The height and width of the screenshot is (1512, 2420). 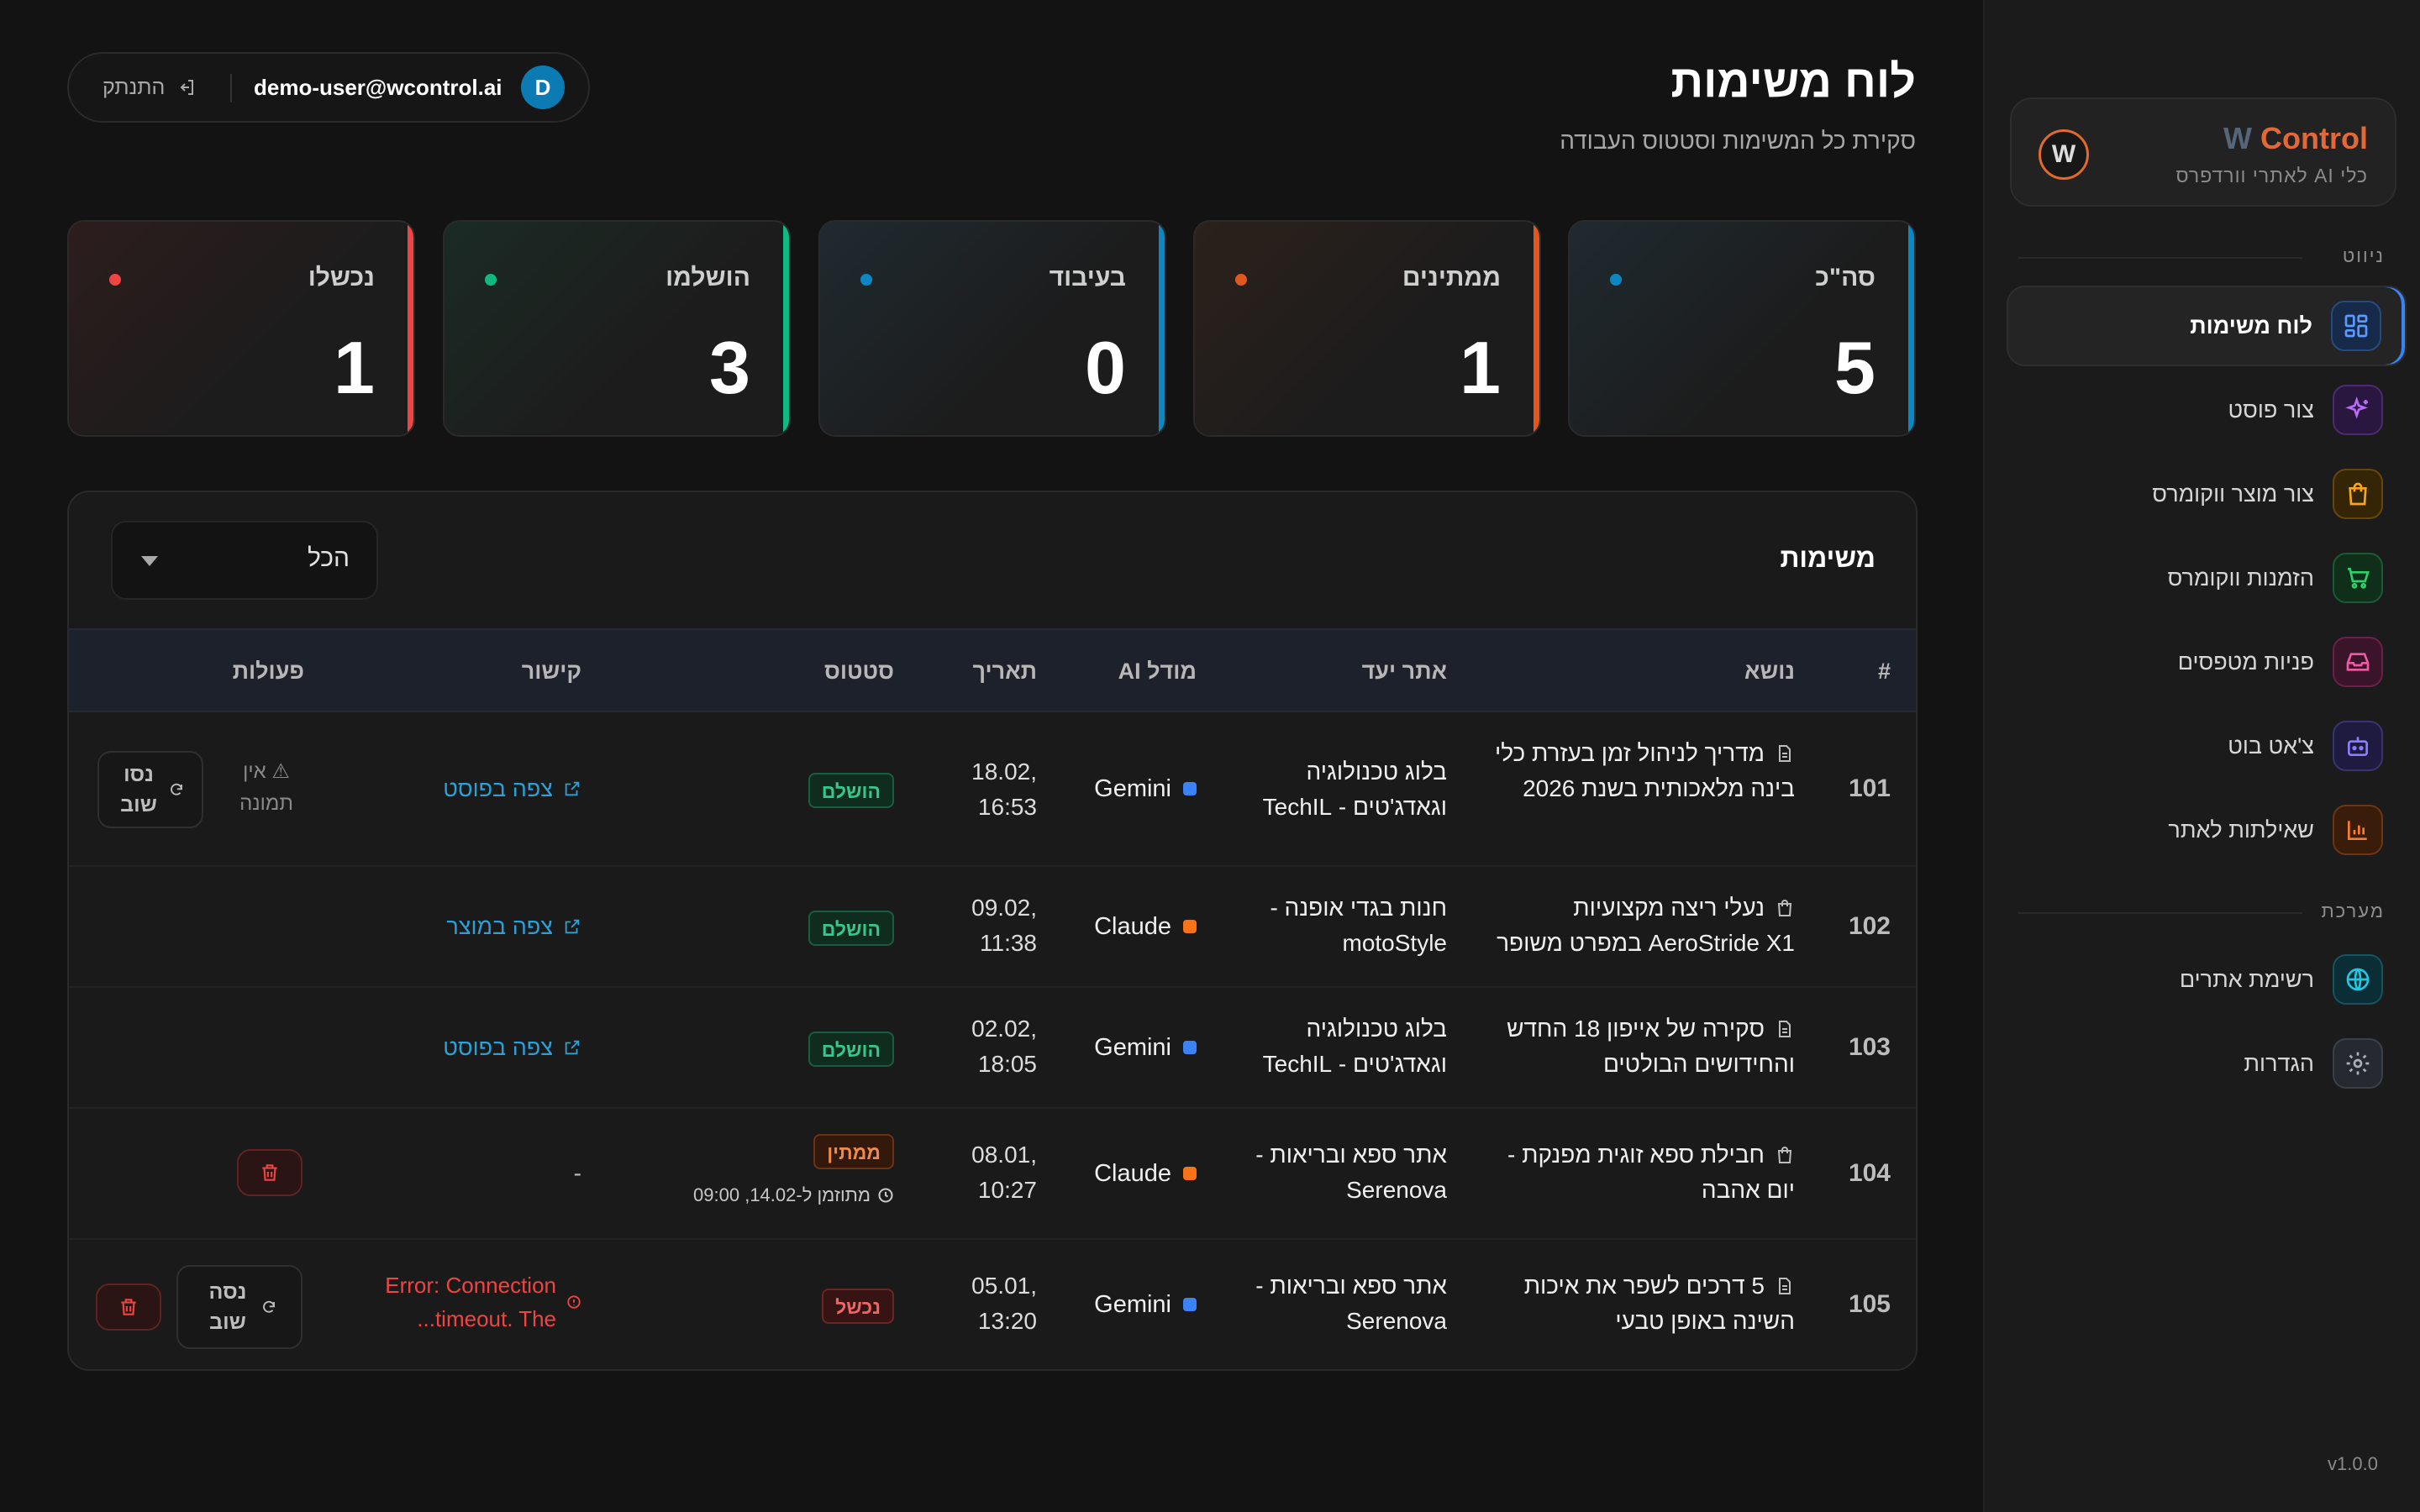 I want to click on no-image-text: אין תמונה, so click(x=266, y=787).